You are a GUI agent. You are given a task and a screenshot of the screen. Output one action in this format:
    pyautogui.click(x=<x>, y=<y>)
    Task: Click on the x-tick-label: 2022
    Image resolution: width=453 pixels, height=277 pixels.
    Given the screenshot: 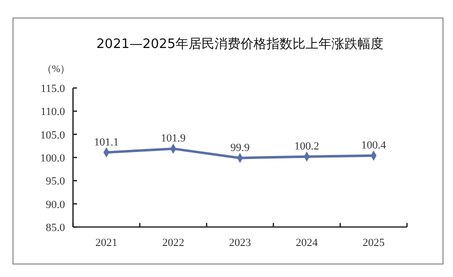 What is the action you would take?
    pyautogui.click(x=173, y=243)
    